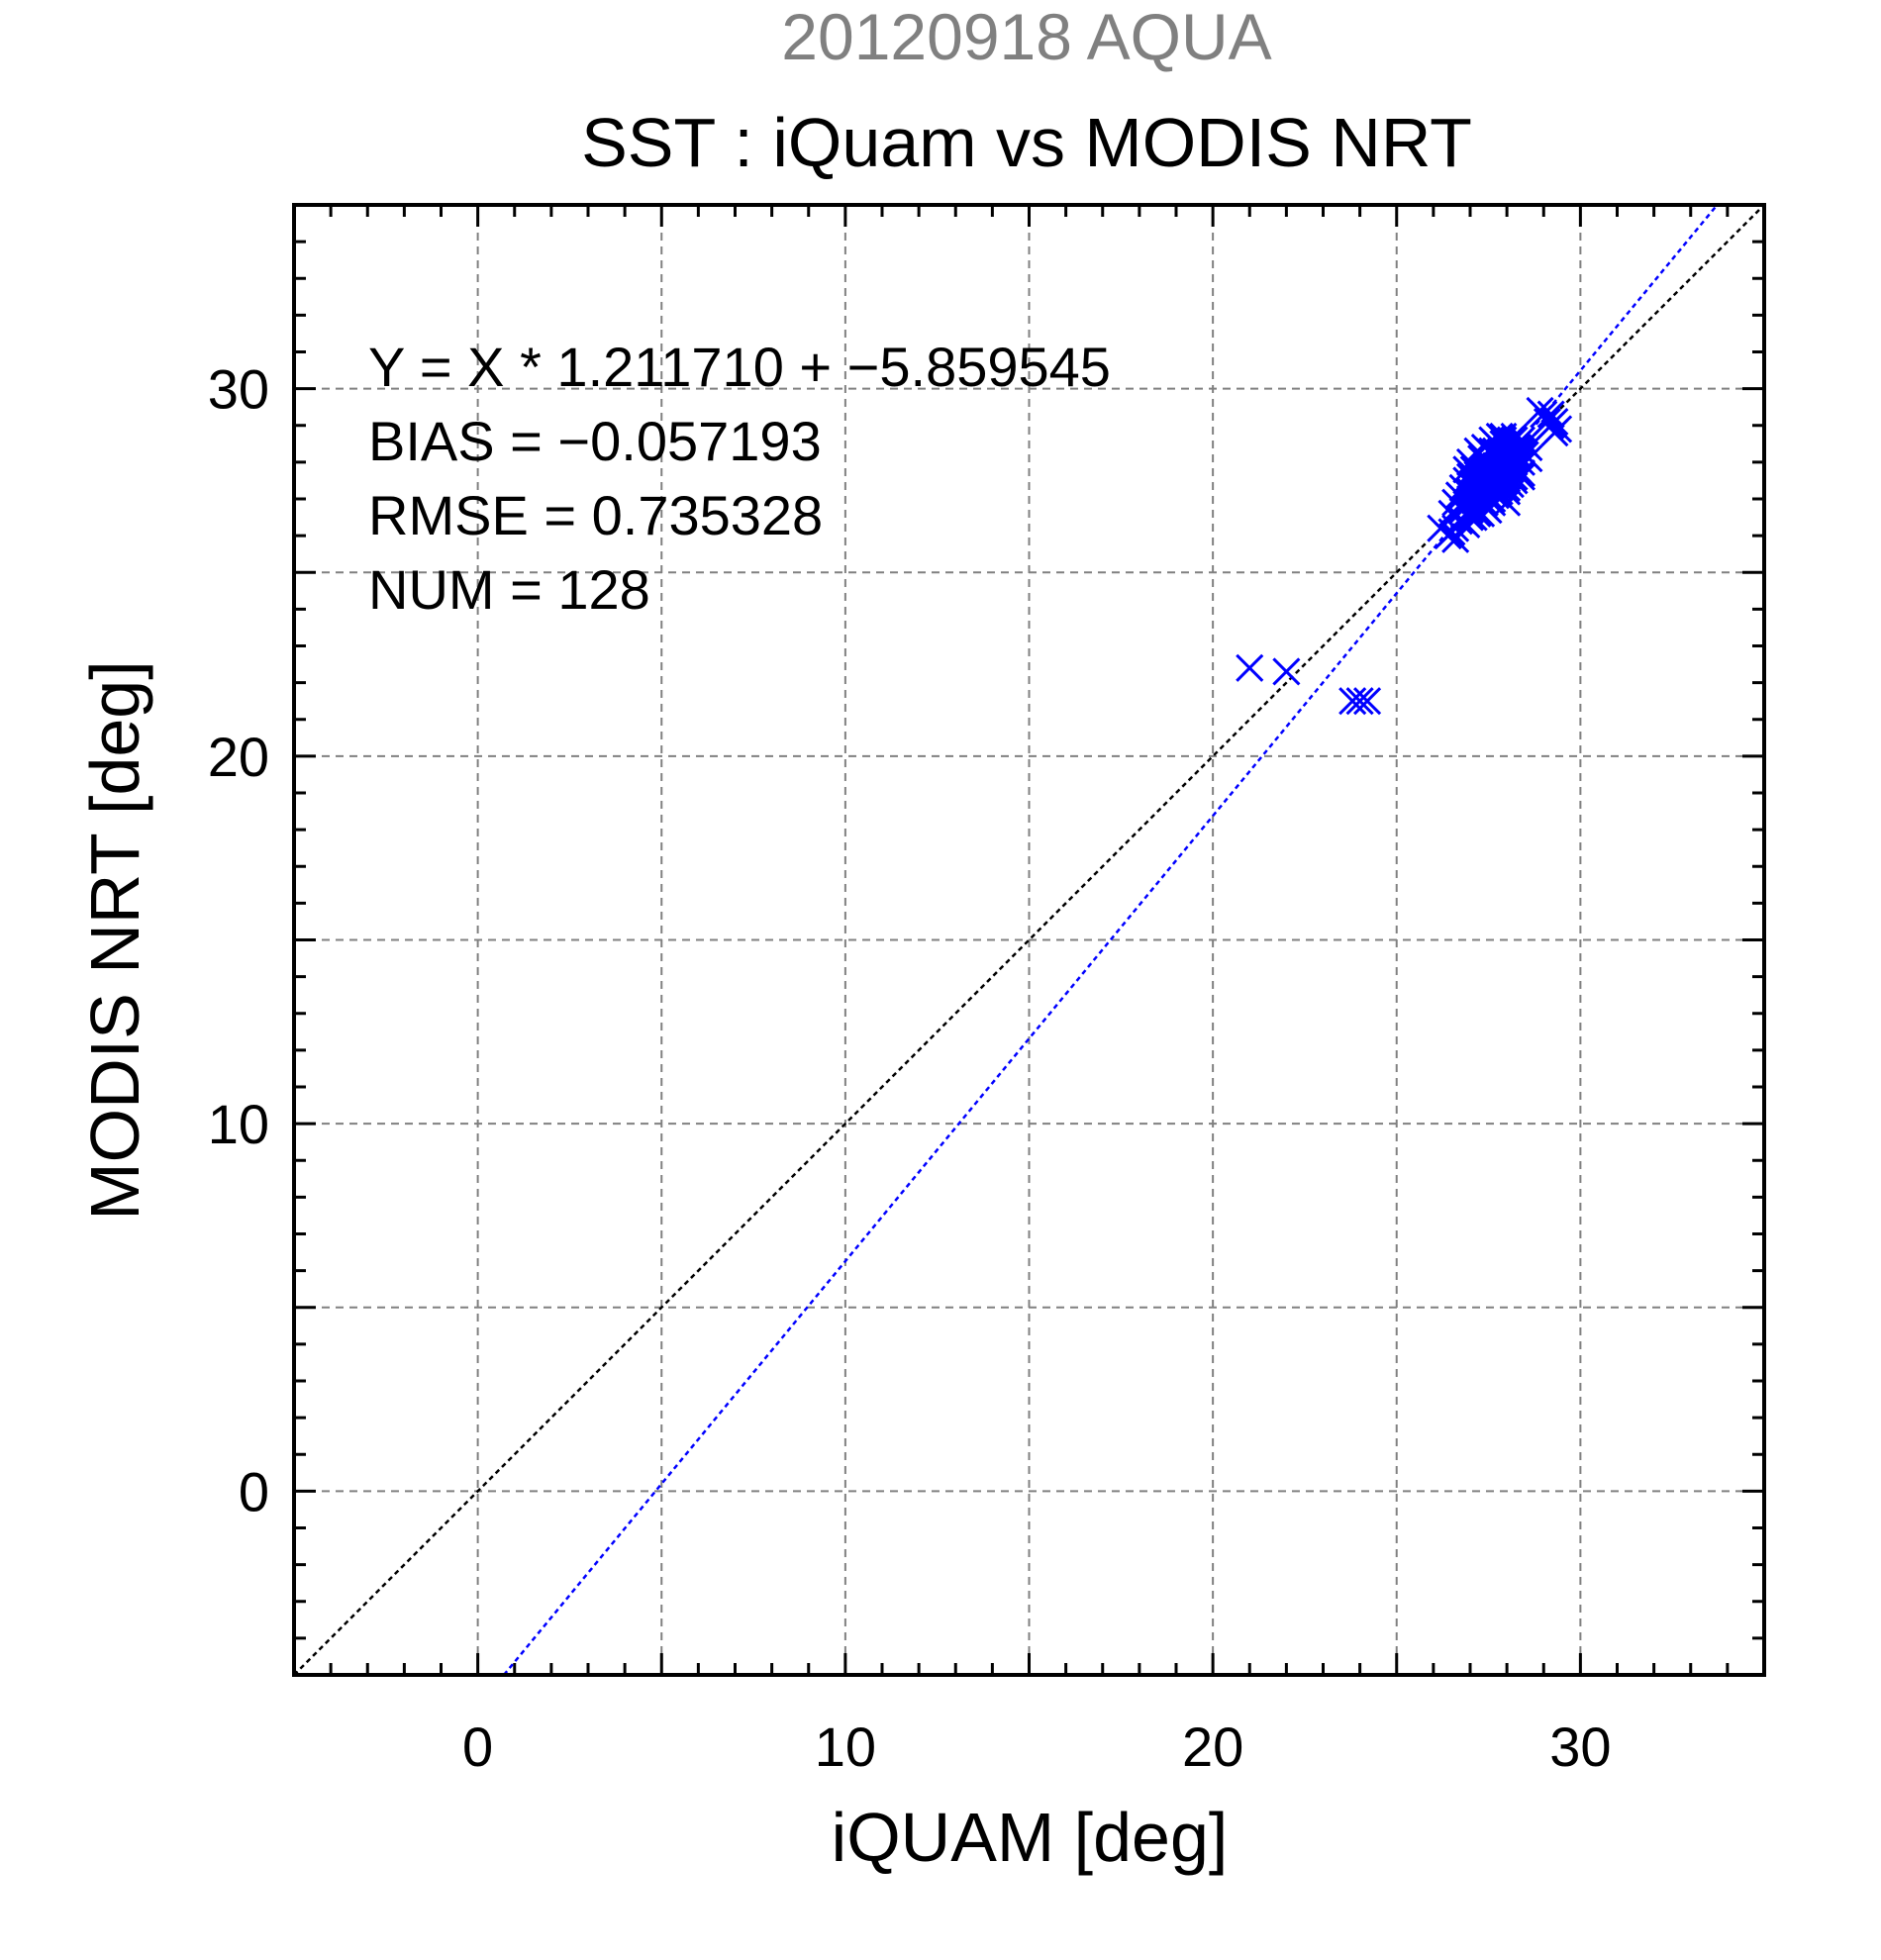 Image resolution: width=1881 pixels, height=1960 pixels. What do you see at coordinates (739, 367) in the screenshot?
I see `stats-fit-equation: Y = X * 1.211710 + −5.859545` at bounding box center [739, 367].